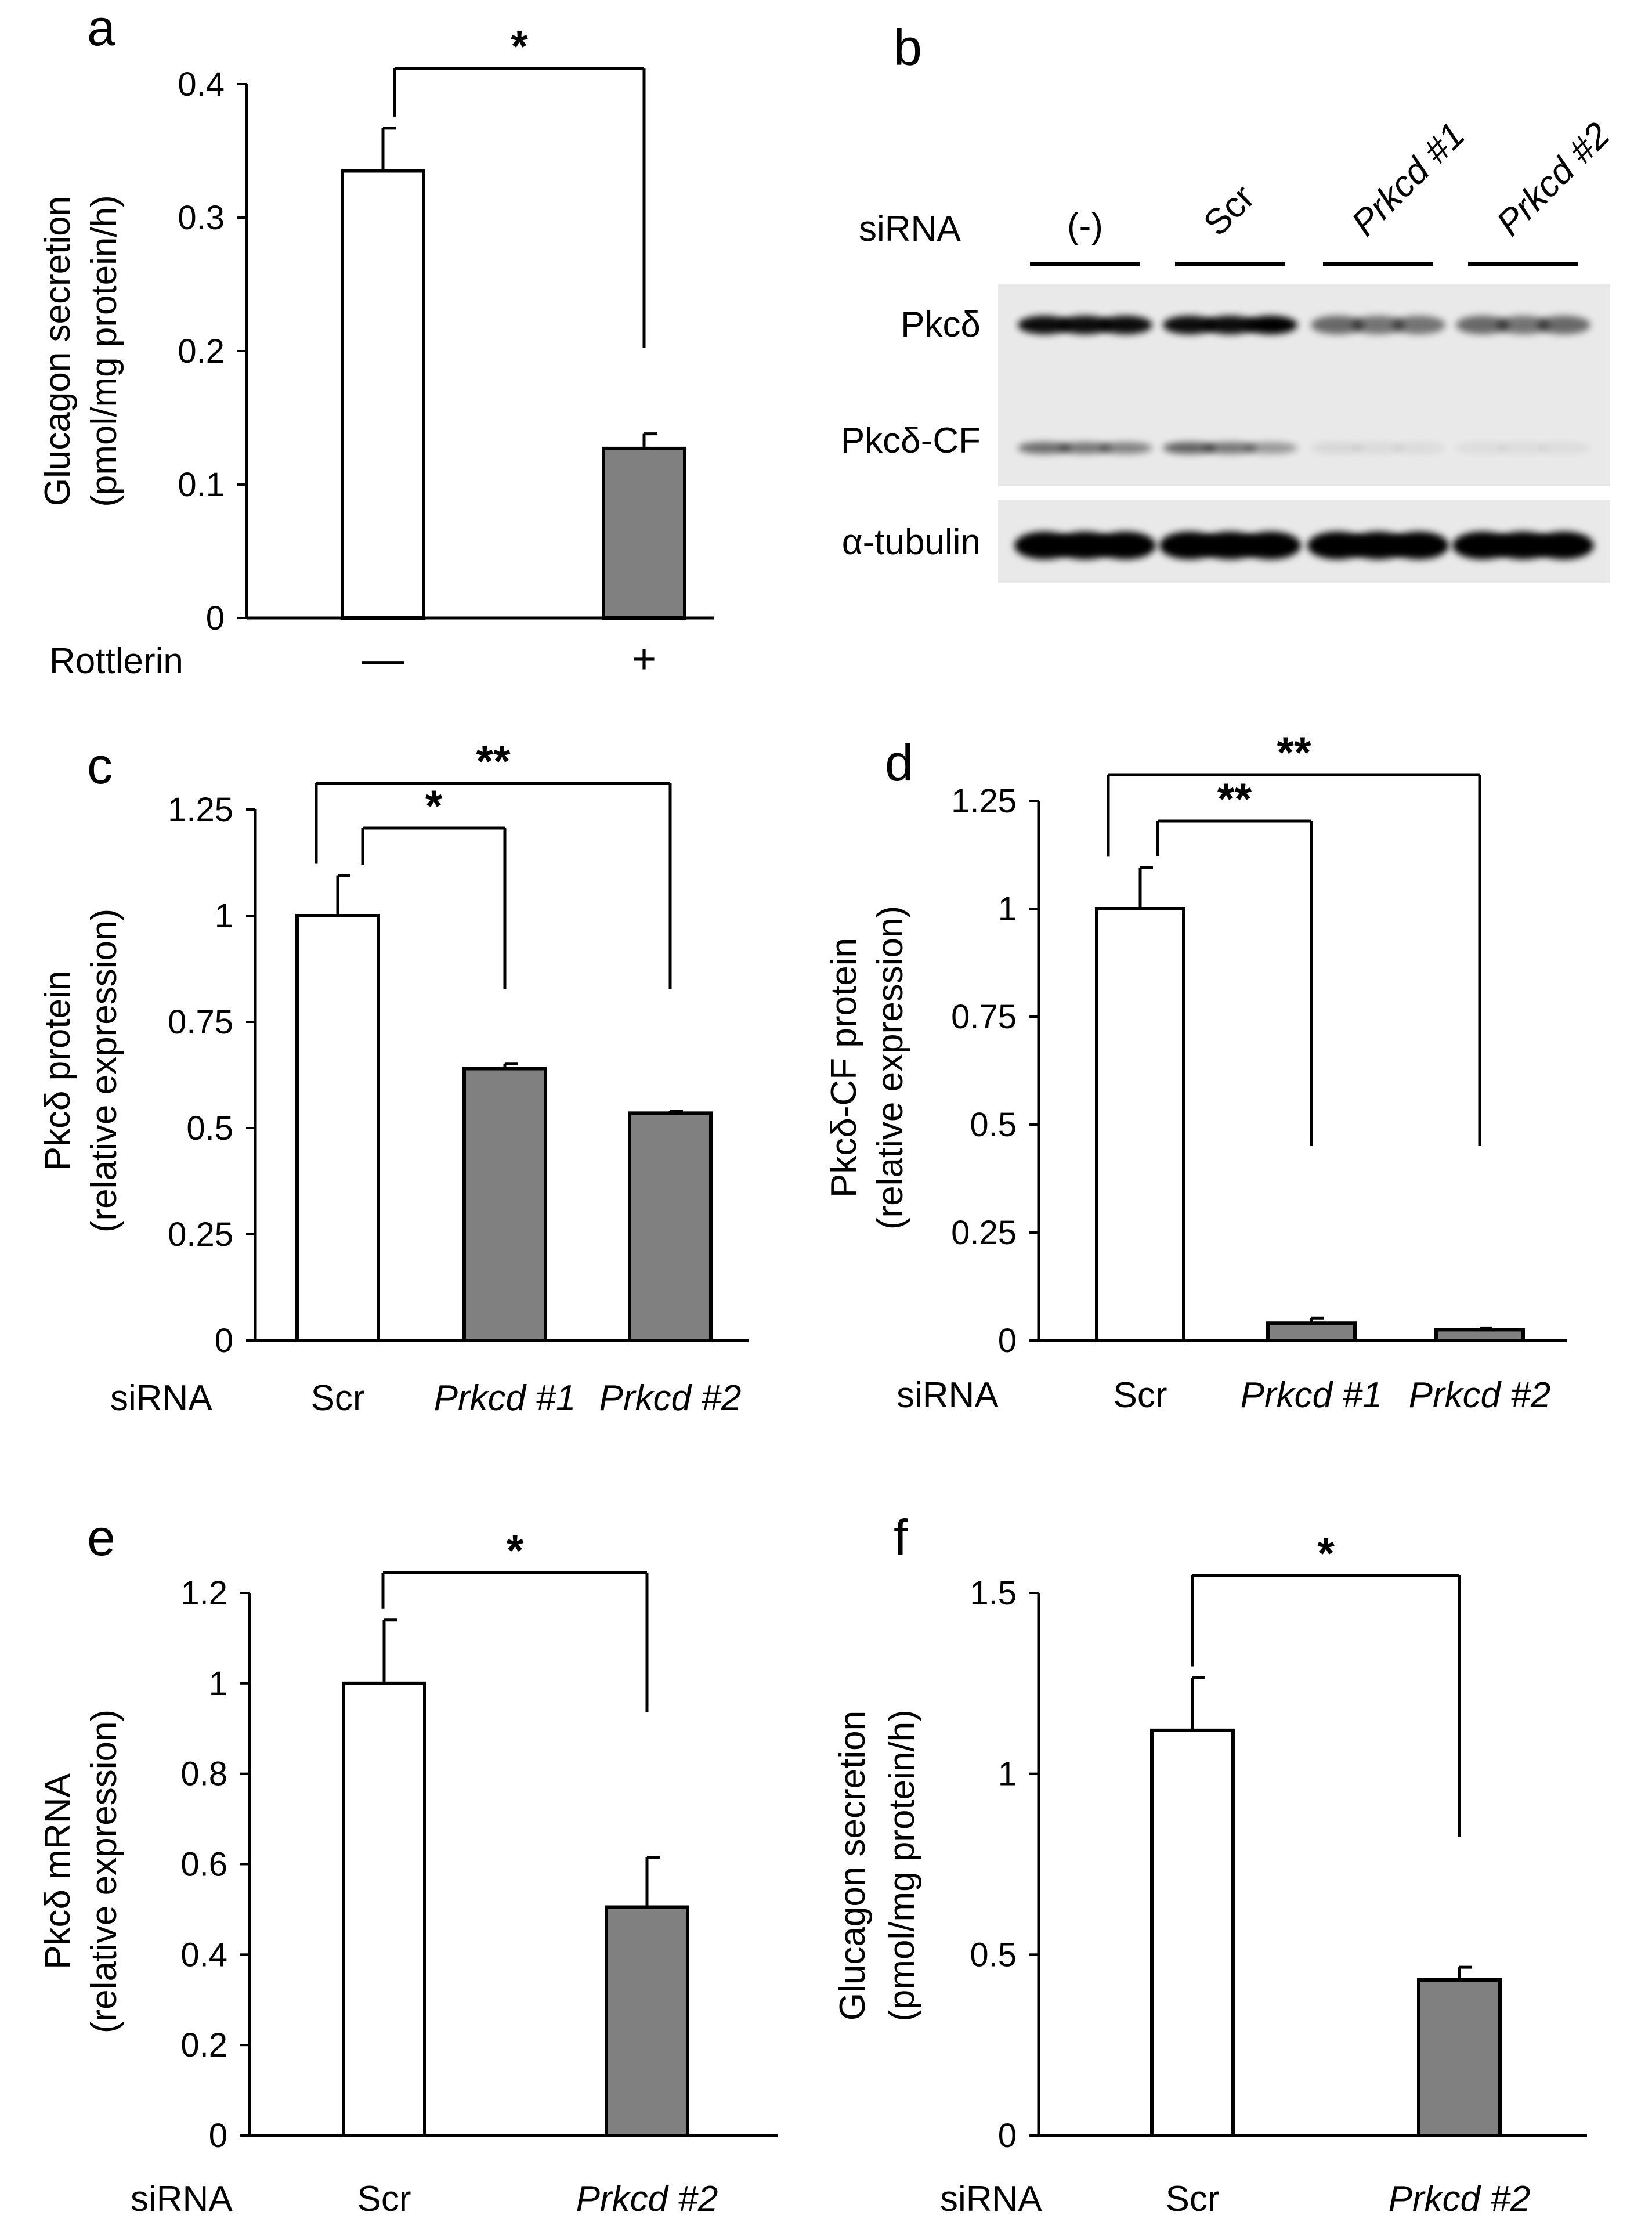  I want to click on lane-group-label: (-), so click(1085, 226).